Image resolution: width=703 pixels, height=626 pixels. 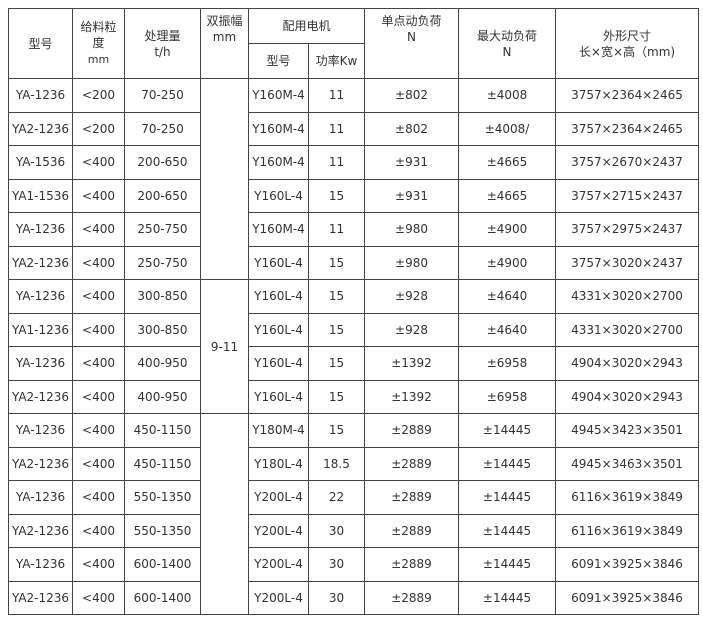 I want to click on header-single-load: 单点动负荷 N, so click(x=412, y=43).